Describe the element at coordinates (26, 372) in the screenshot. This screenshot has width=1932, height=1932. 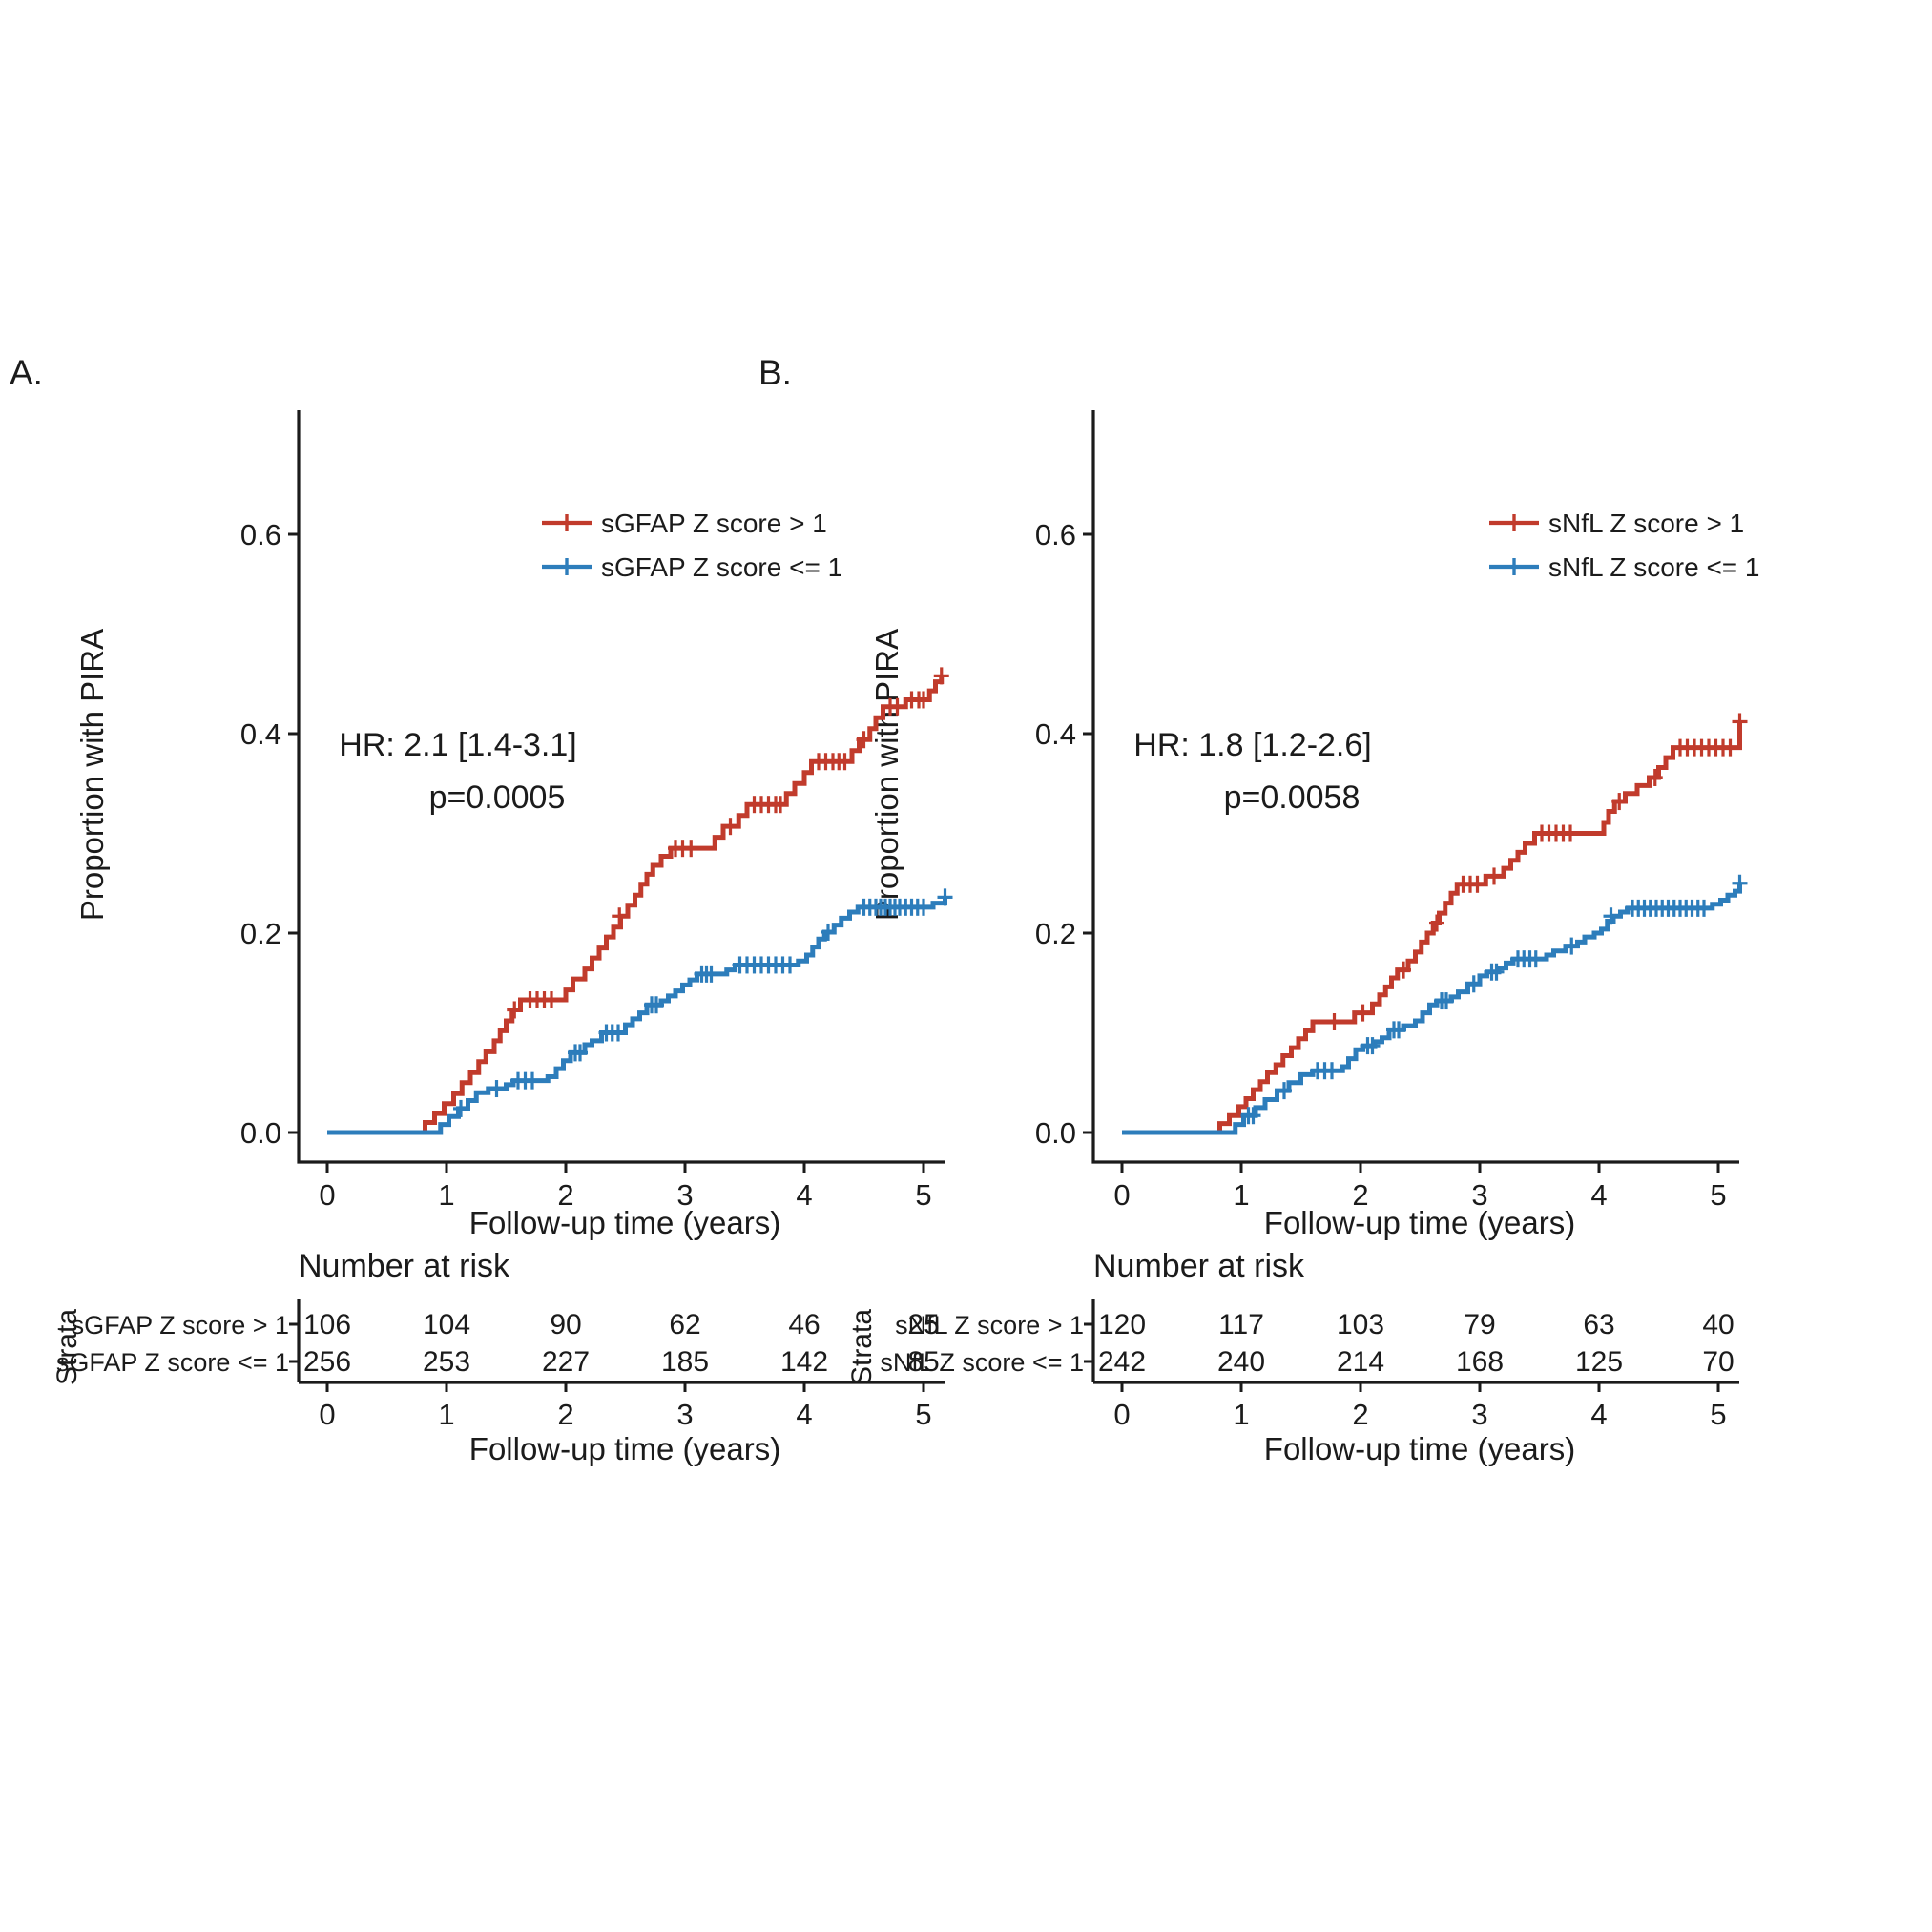
I see `panel-a-letter: A.` at that location.